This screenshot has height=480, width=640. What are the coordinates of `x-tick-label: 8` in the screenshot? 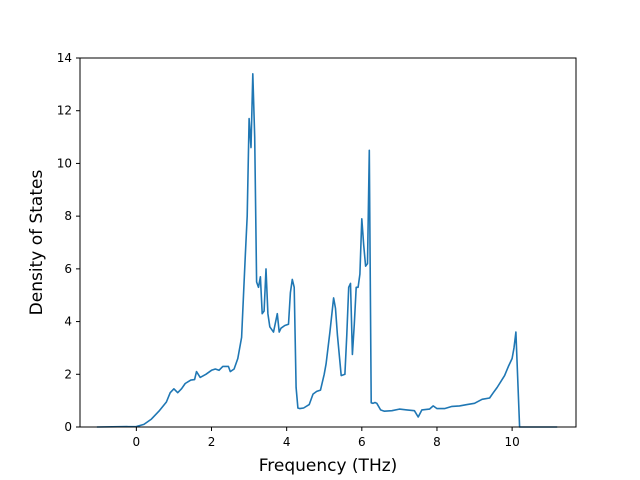 It's located at (437, 442).